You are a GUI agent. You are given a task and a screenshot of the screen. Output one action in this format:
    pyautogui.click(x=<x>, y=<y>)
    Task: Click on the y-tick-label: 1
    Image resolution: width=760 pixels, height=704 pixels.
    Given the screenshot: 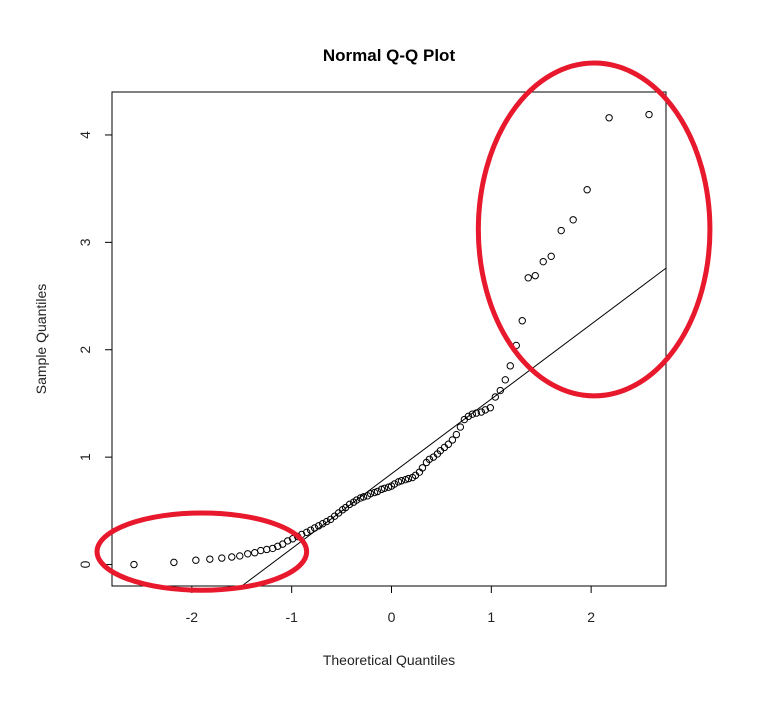 What is the action you would take?
    pyautogui.click(x=85, y=457)
    